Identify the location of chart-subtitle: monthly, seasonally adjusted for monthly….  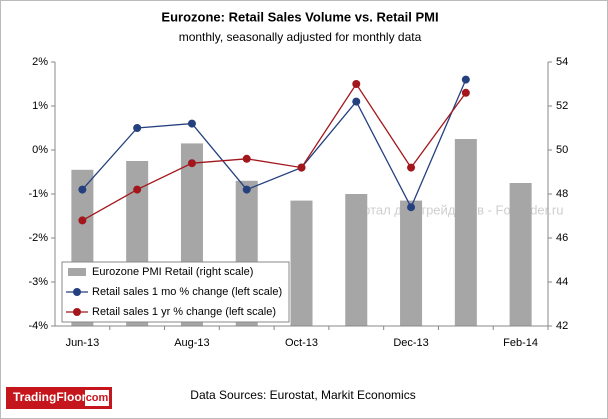
(300, 37).